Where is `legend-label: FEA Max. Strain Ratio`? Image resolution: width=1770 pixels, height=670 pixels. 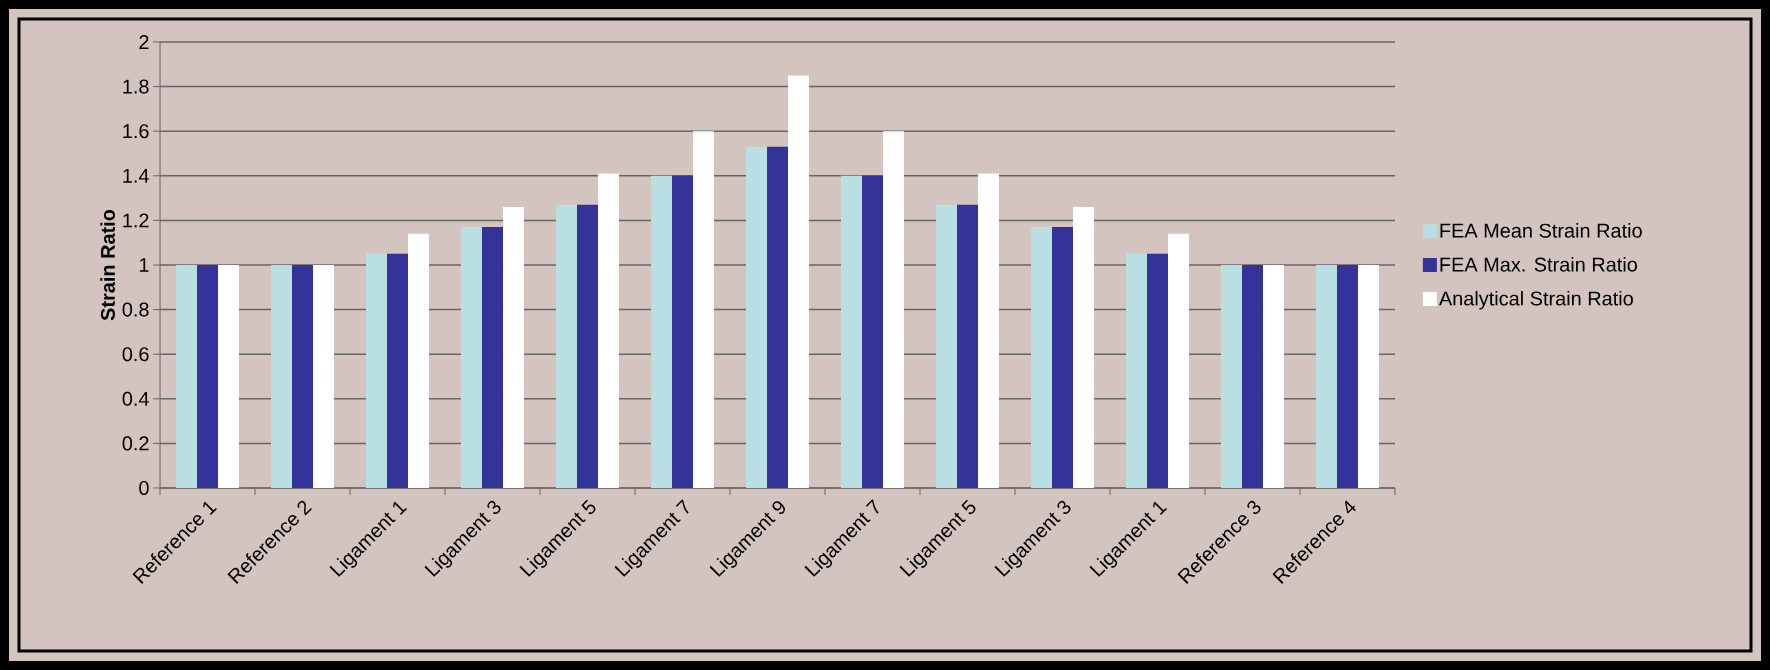
legend-label: FEA Max. Strain Ratio is located at coordinates (1538, 264).